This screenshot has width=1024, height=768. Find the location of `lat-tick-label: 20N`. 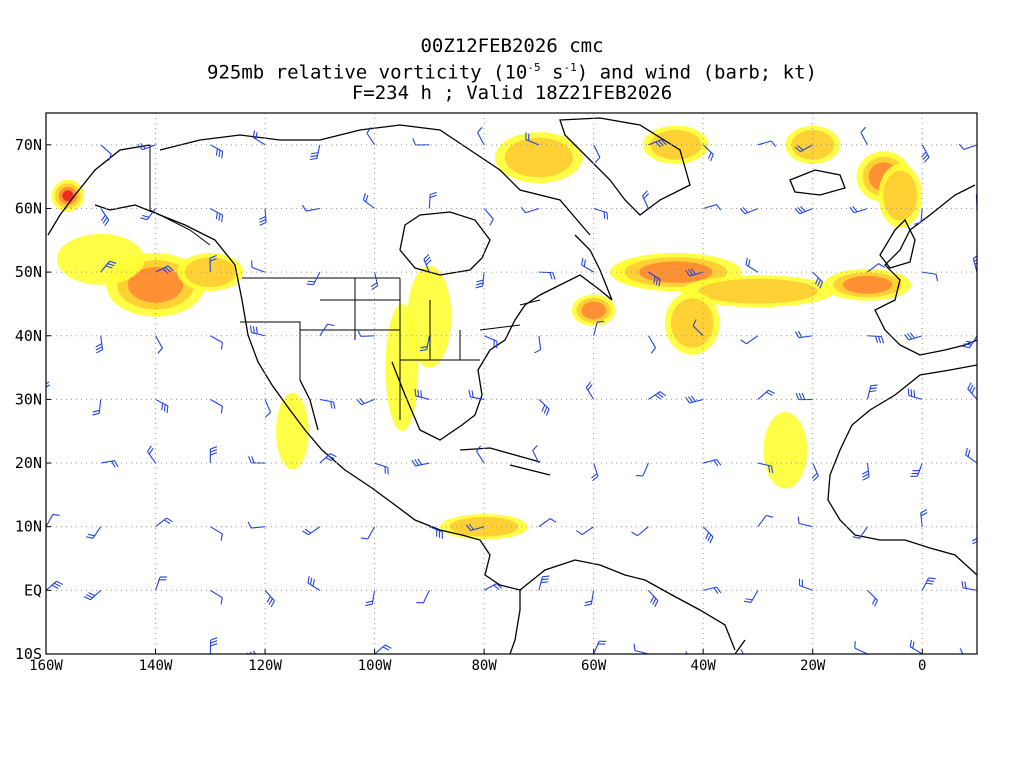

lat-tick-label: 20N is located at coordinates (28, 463).